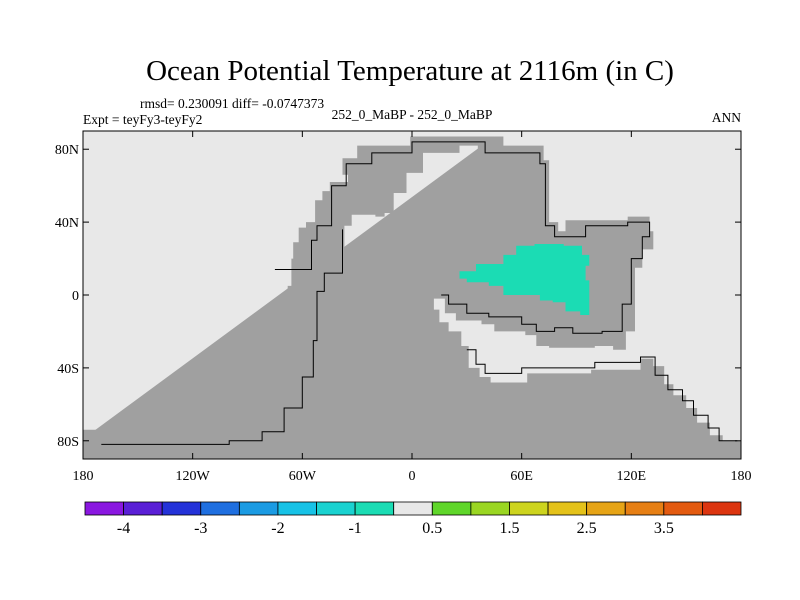 This screenshot has height=600, width=800. What do you see at coordinates (664, 528) in the screenshot?
I see `colorbar-label: 3.5` at bounding box center [664, 528].